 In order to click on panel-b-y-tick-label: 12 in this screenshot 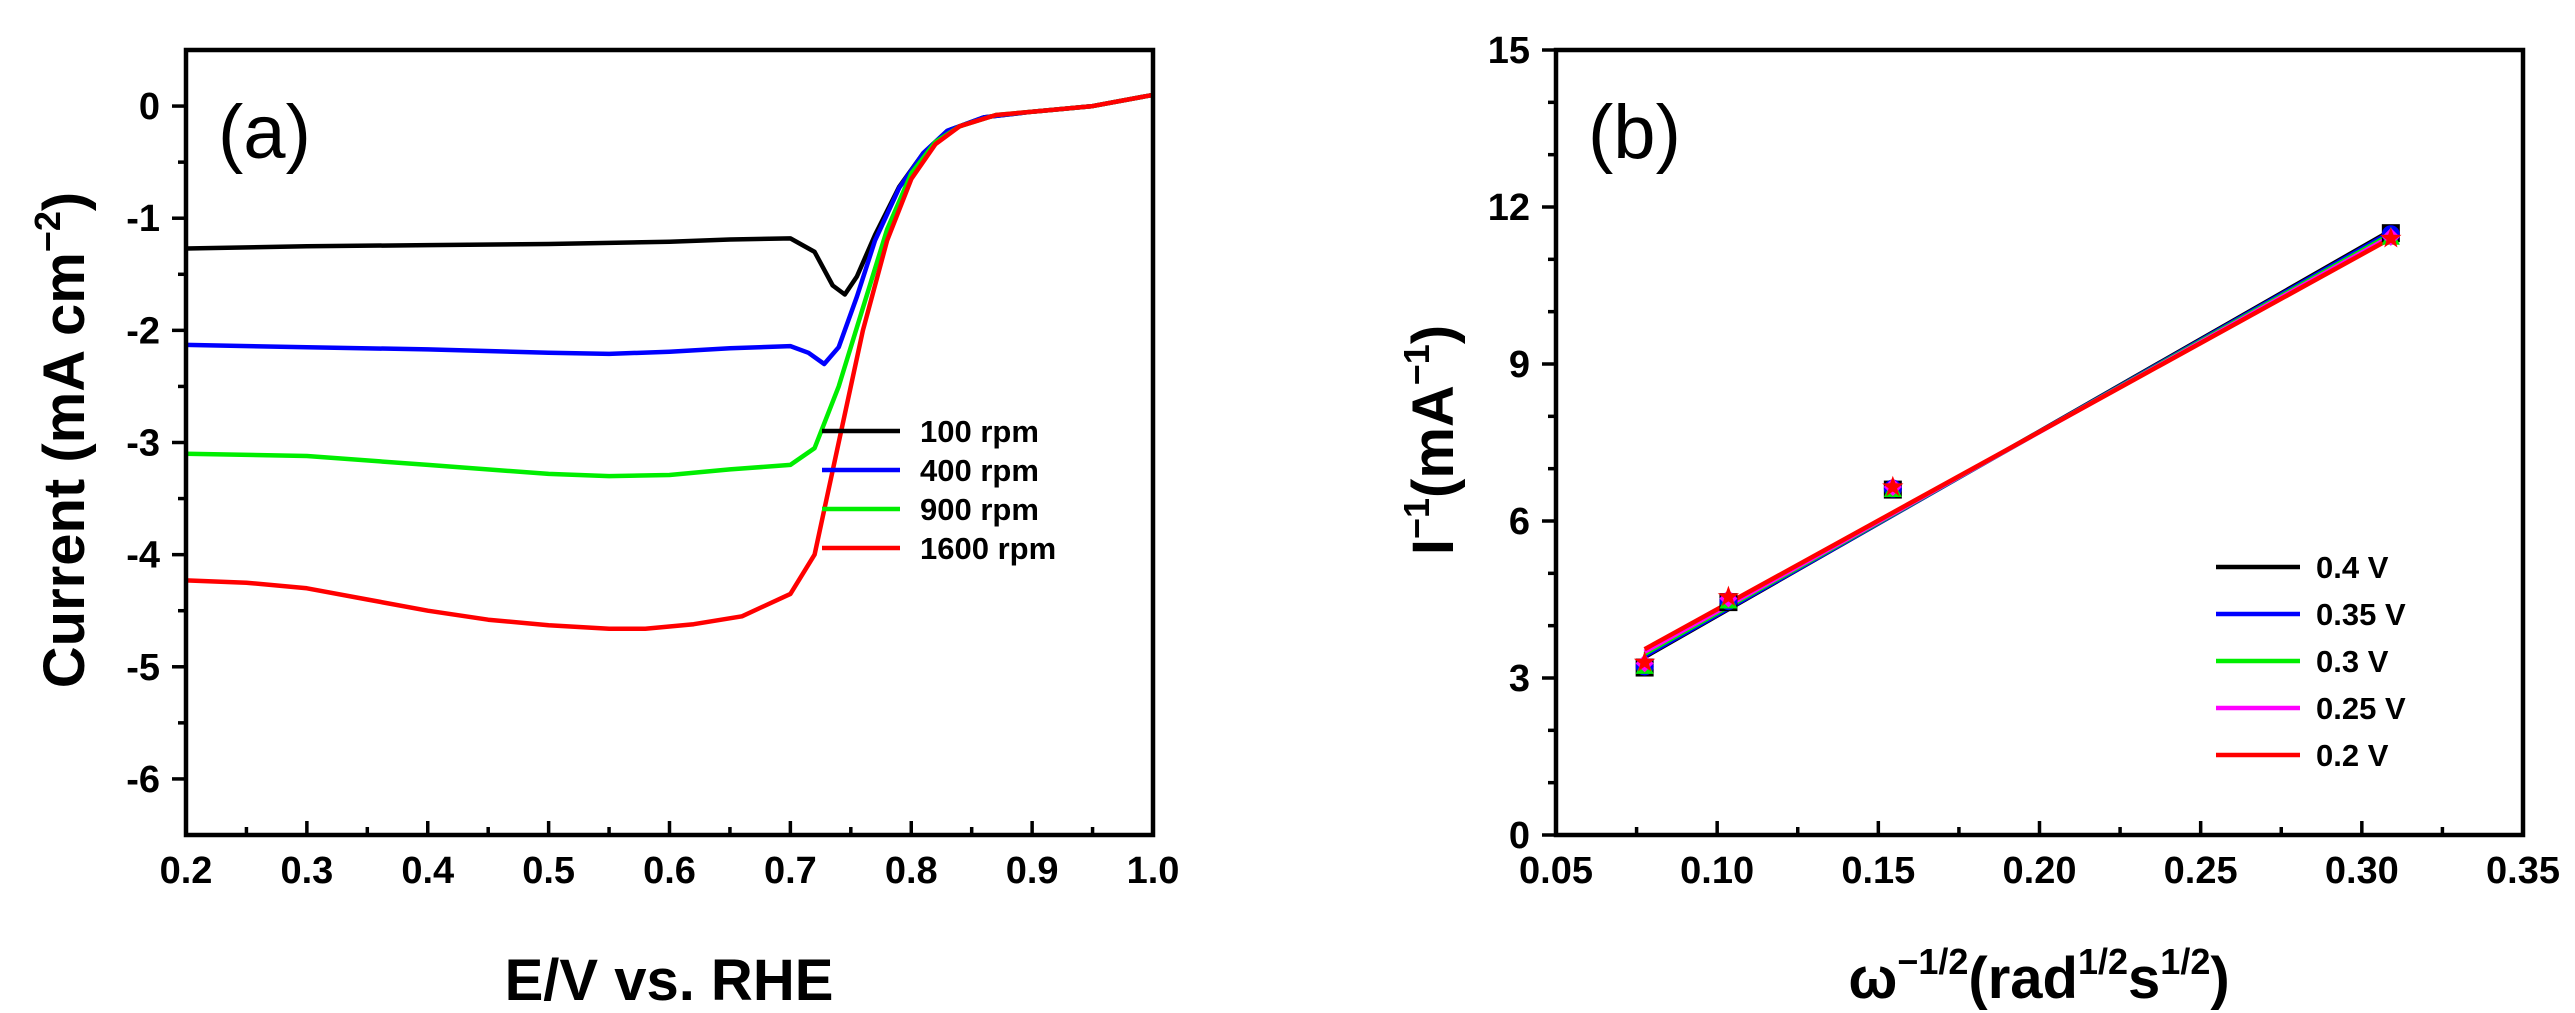, I will do `click(1509, 208)`.